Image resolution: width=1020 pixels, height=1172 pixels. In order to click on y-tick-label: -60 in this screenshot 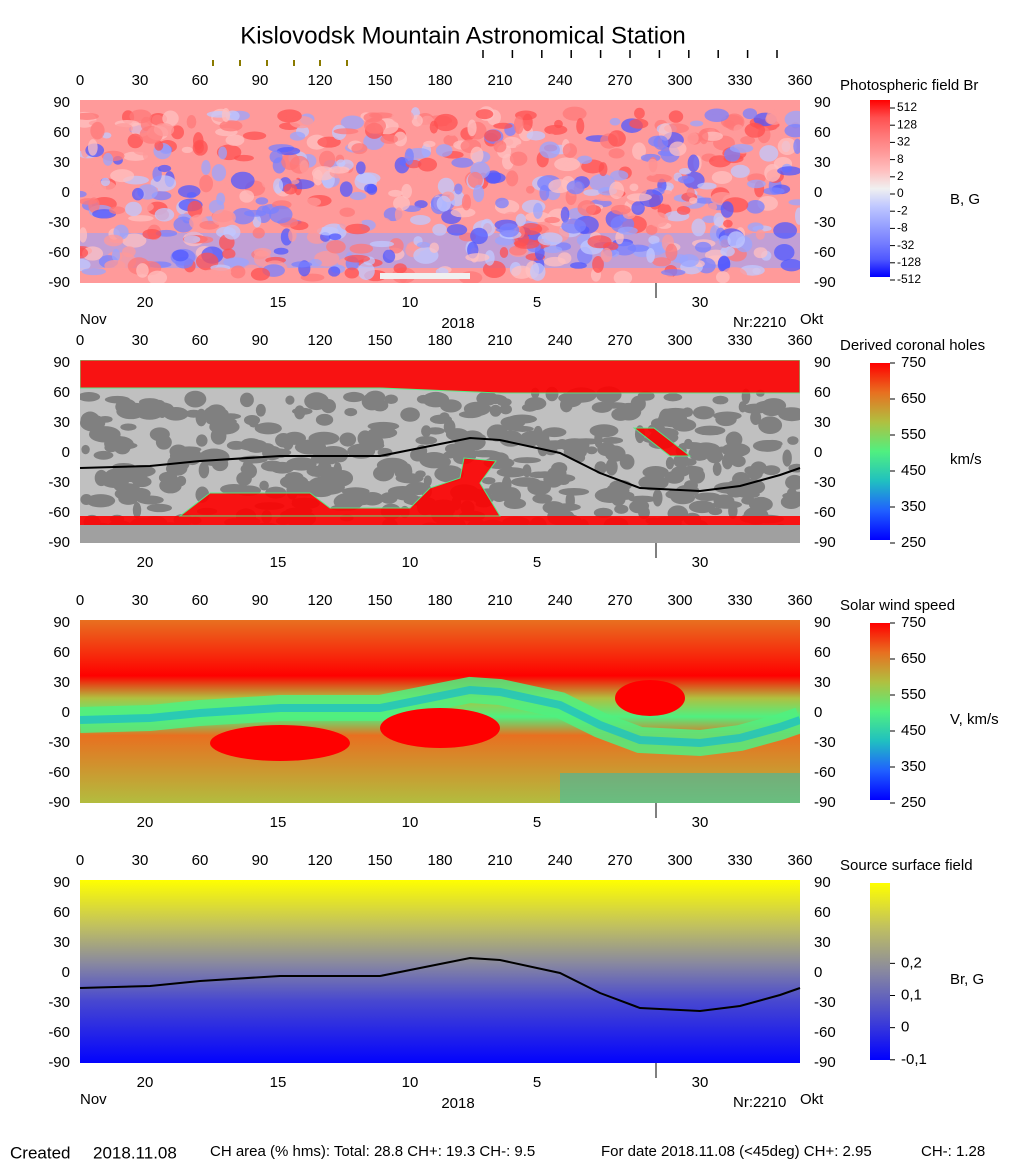, I will do `click(59, 1032)`.